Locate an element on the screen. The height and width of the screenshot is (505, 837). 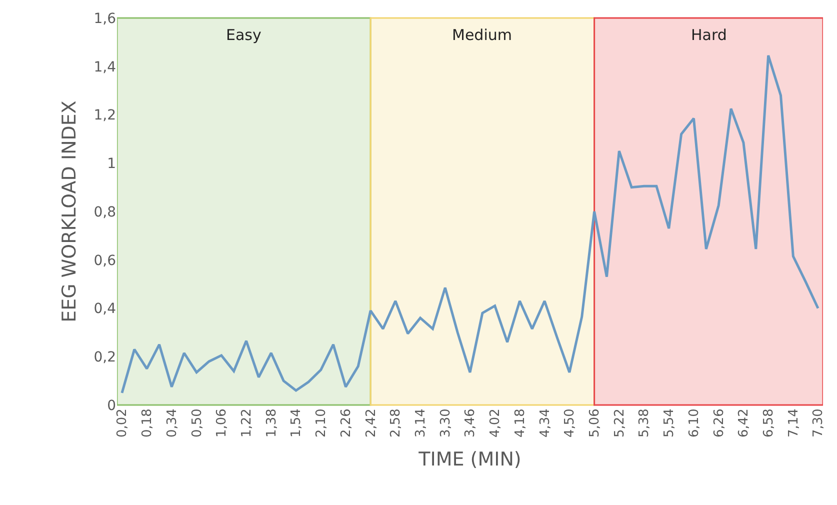
y-tick-label: 0,6 is located at coordinates (105, 260).